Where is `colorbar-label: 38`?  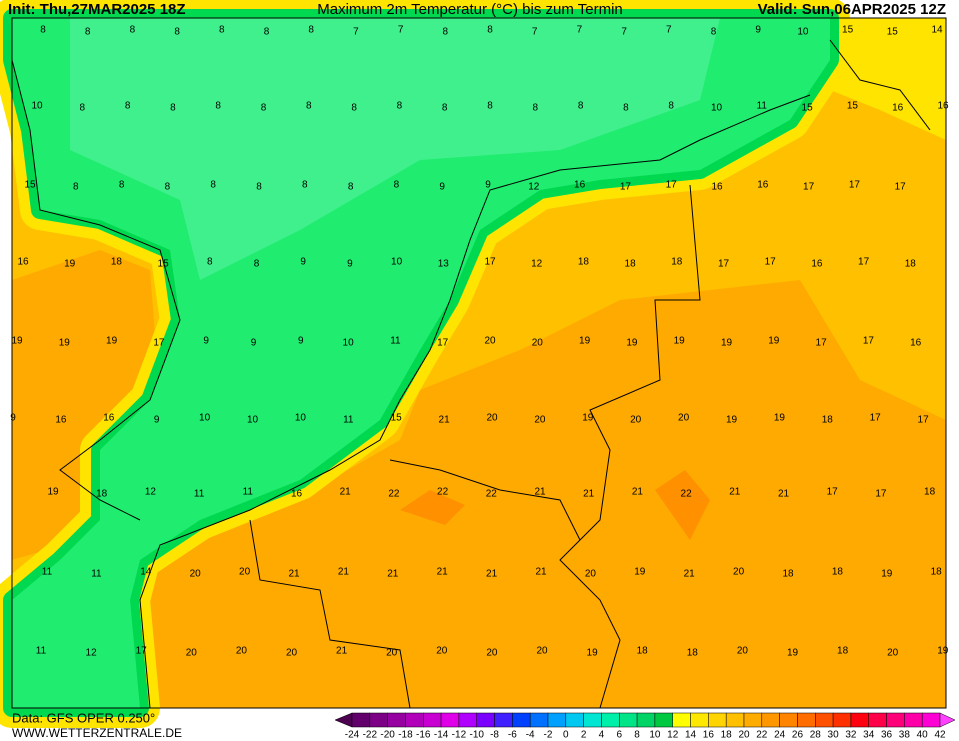
colorbar-label: 38 is located at coordinates (905, 735).